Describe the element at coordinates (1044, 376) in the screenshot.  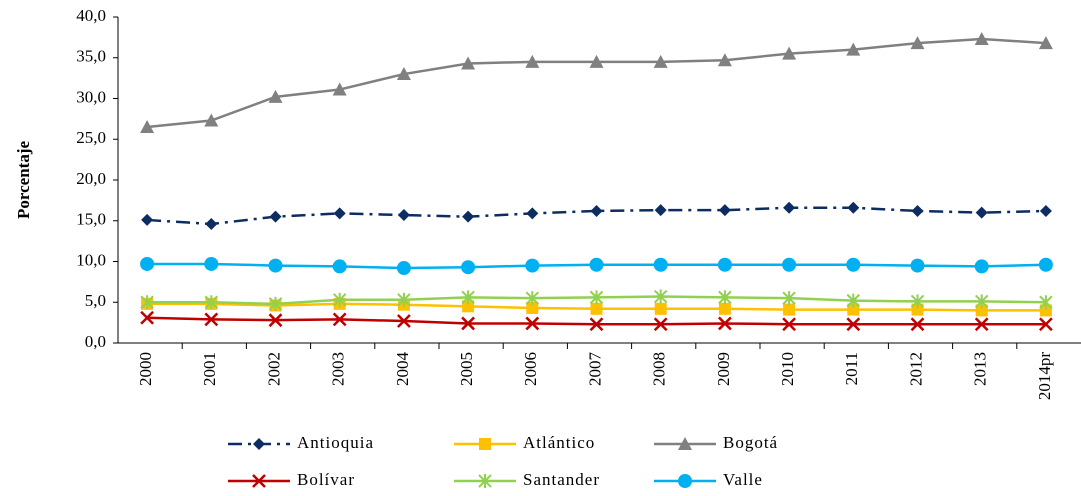
I see `x-tick-label: 2014pr` at that location.